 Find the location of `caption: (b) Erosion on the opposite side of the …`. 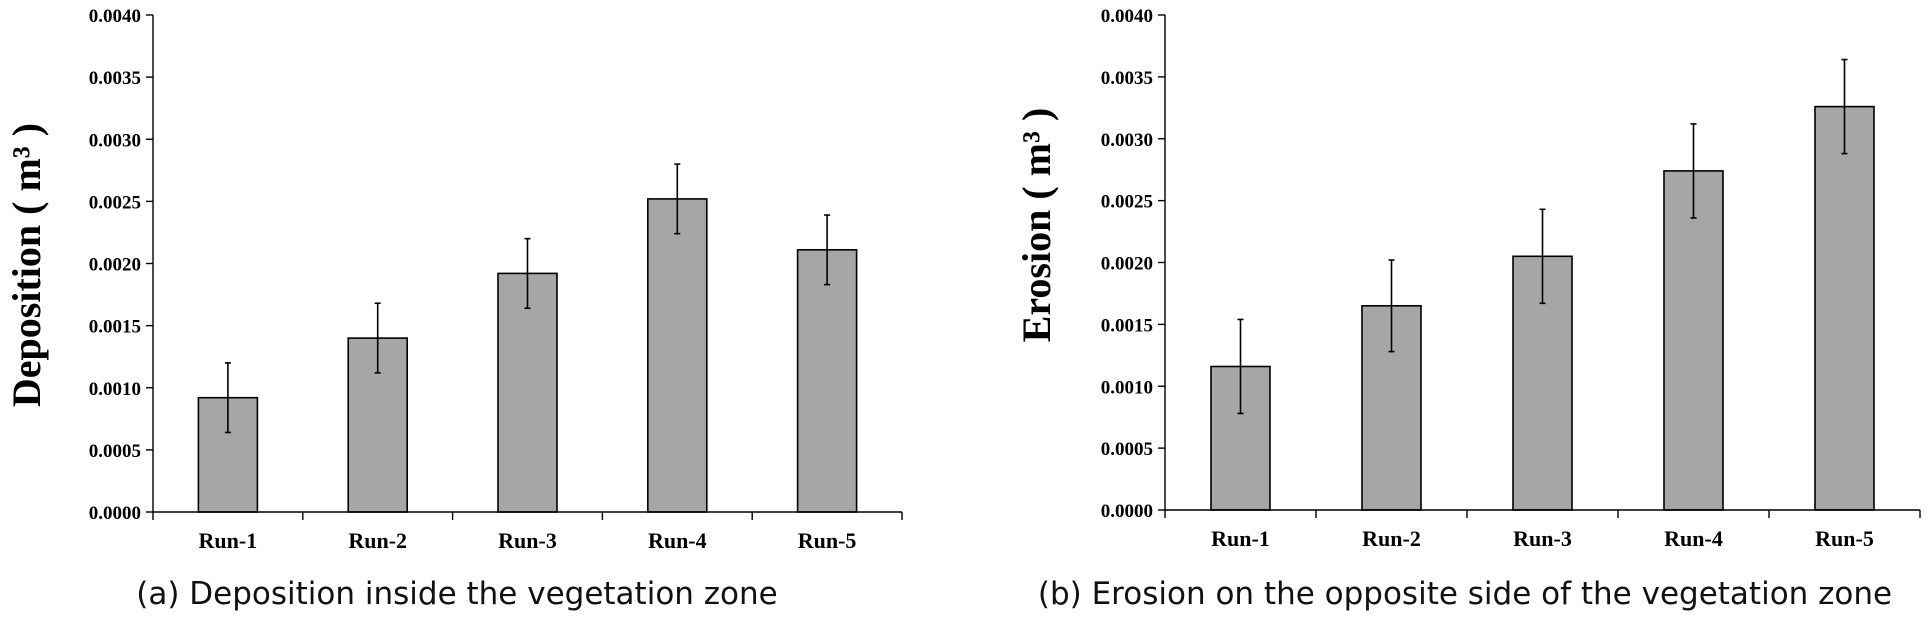

caption: (b) Erosion on the opposite side of the … is located at coordinates (1465, 594).